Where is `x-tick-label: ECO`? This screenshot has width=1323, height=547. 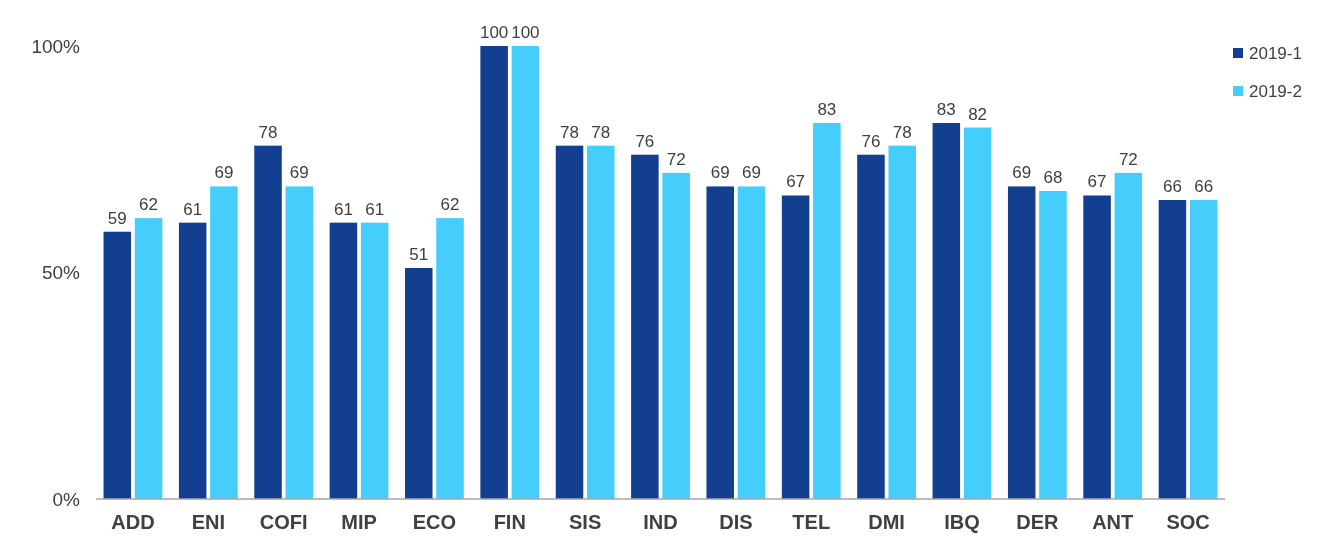
x-tick-label: ECO is located at coordinates (434, 522).